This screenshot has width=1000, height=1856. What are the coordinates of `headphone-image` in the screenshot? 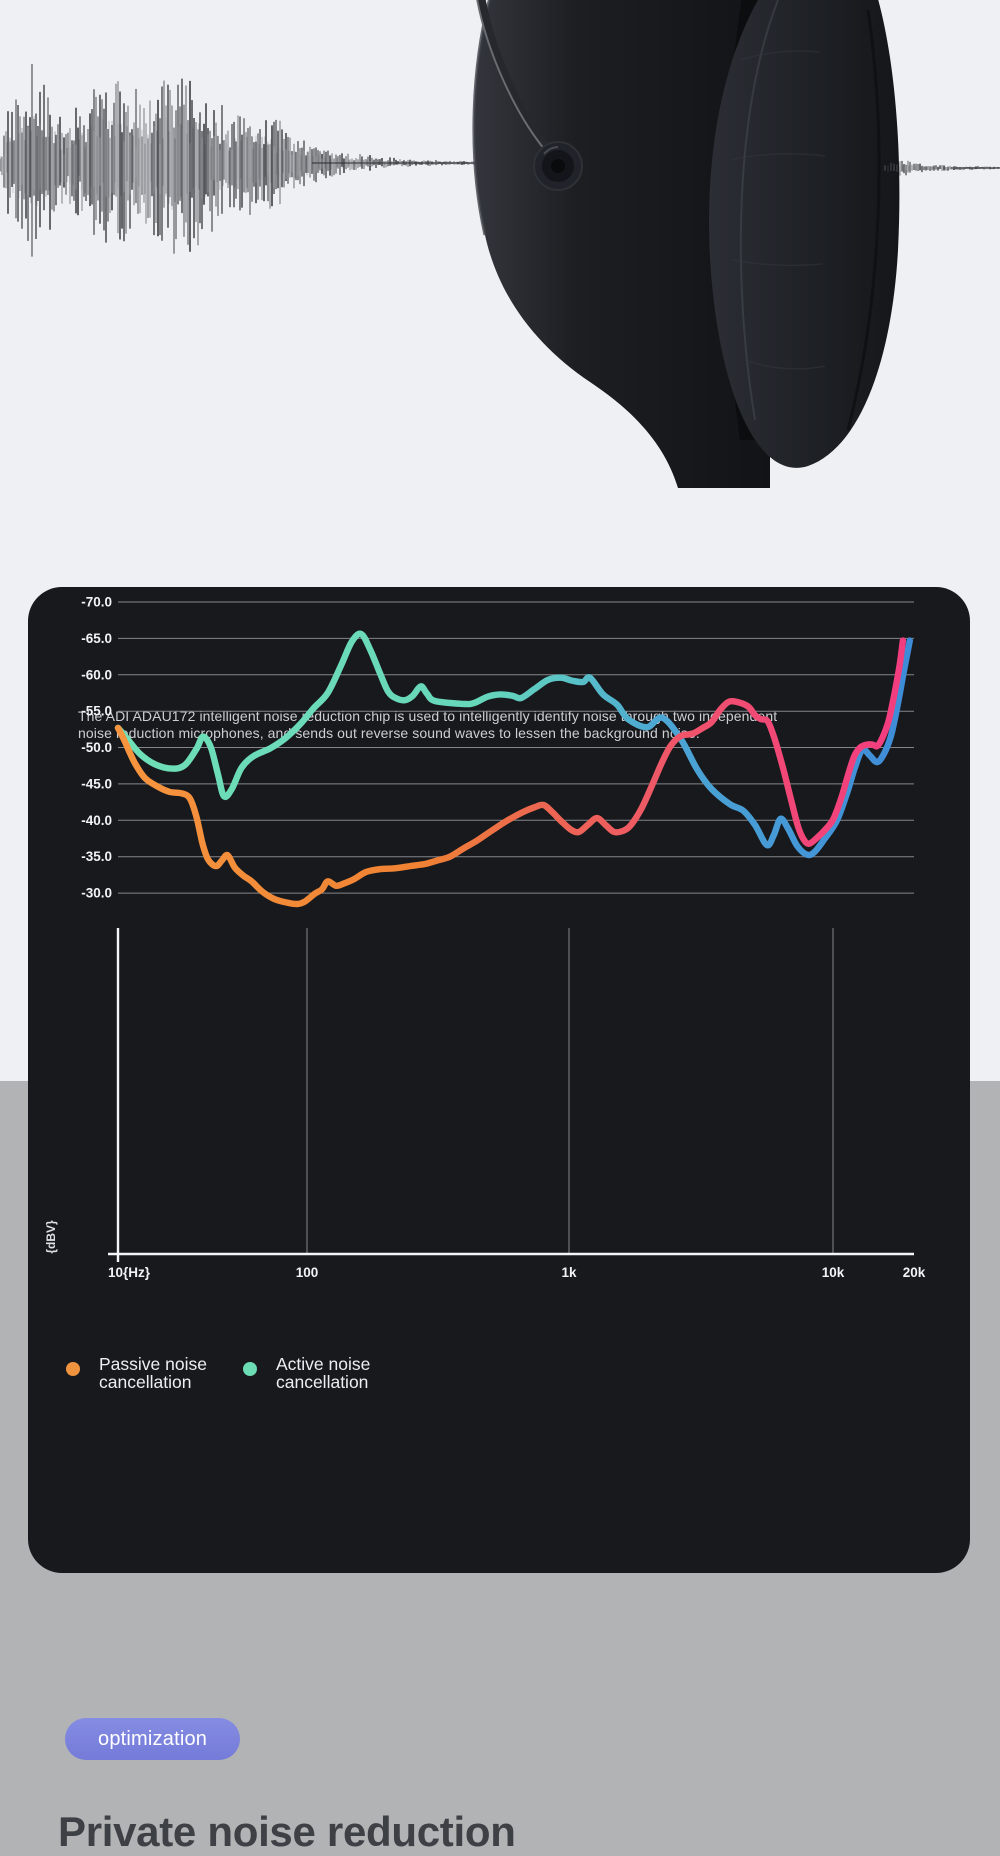 It's located at (686, 244).